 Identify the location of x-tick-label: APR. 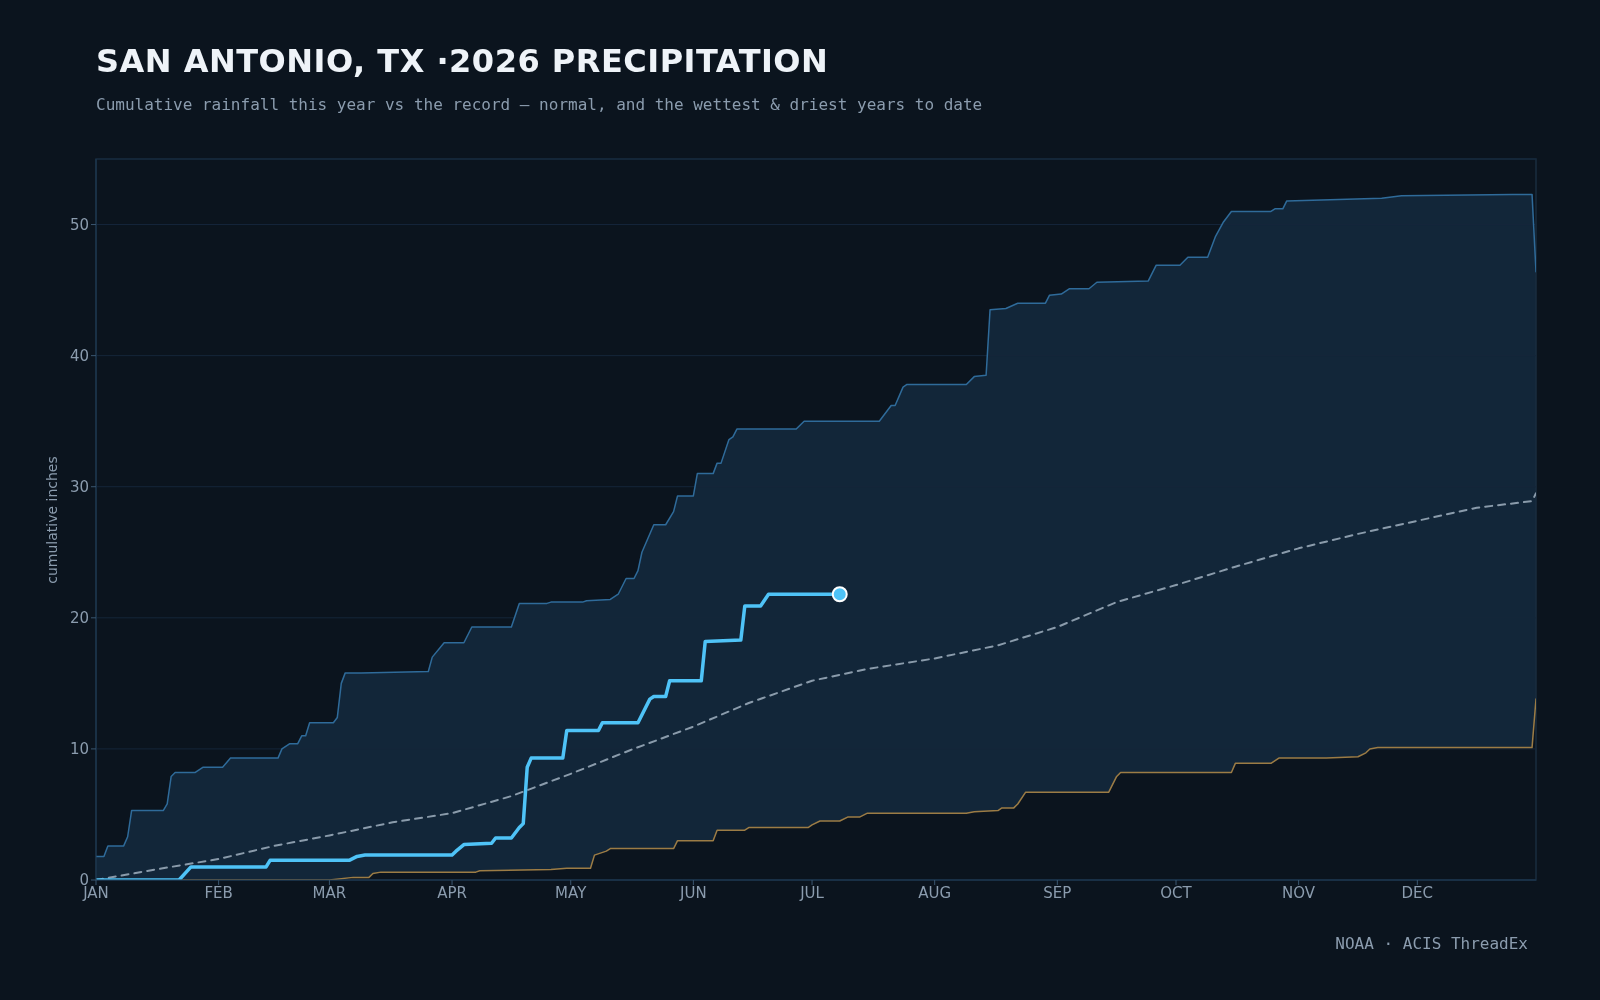
(452, 892).